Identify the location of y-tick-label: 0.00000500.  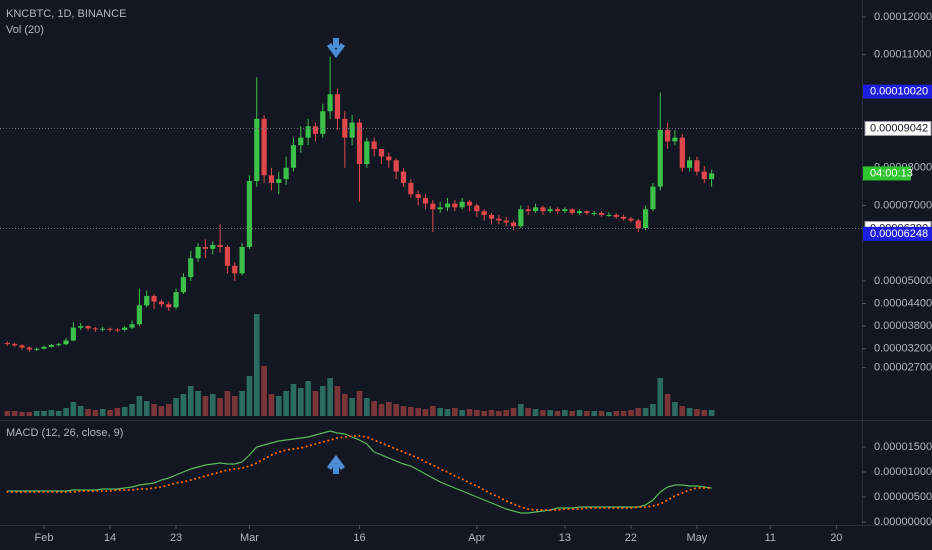
(903, 497).